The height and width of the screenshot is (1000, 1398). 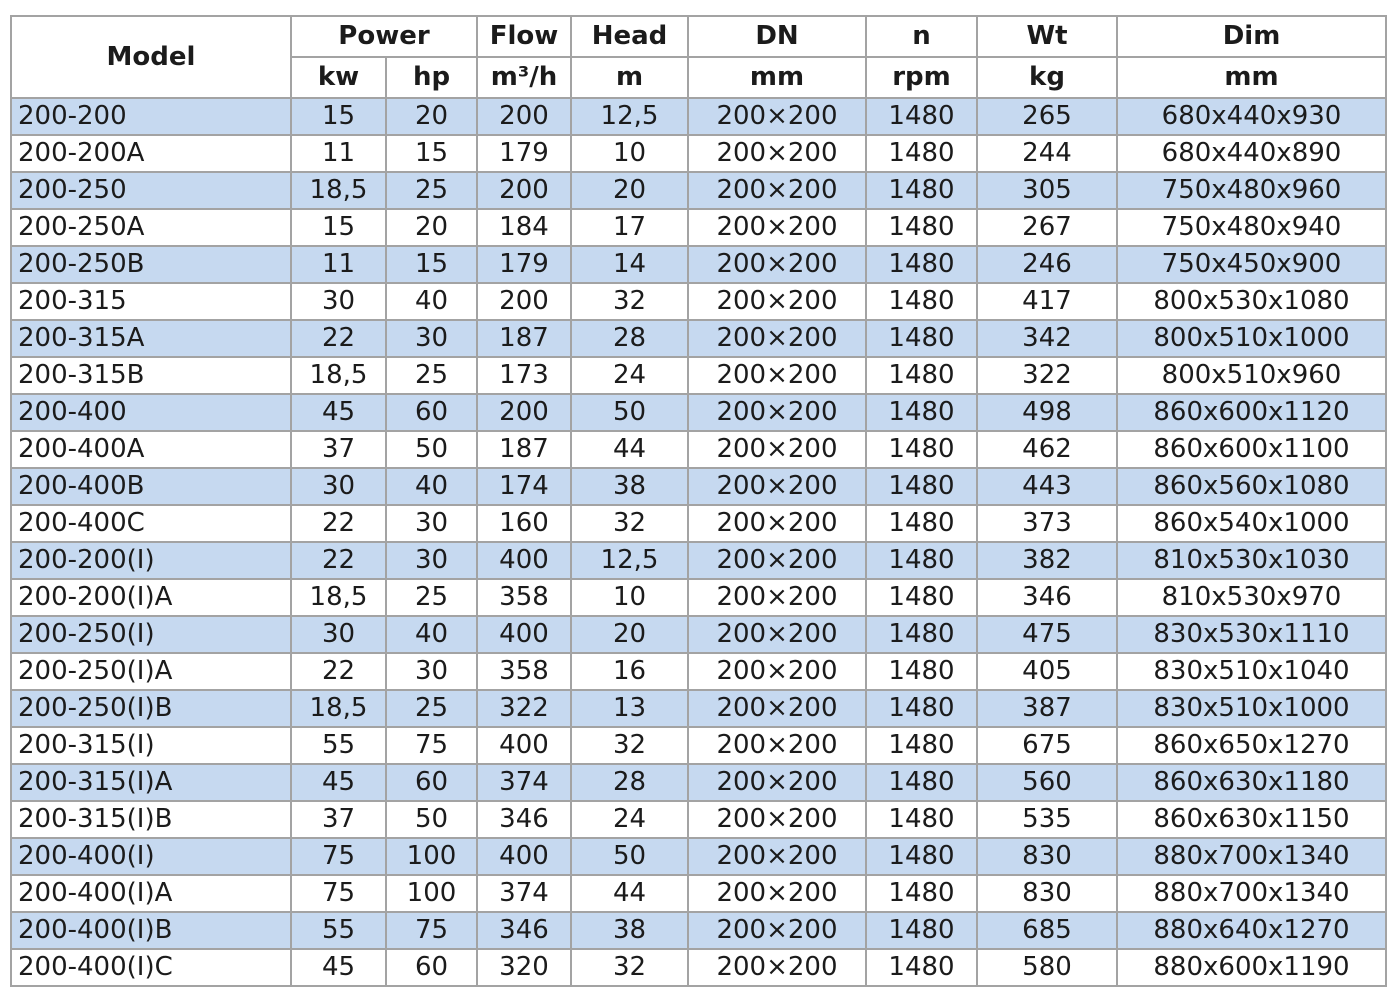 What do you see at coordinates (1047, 375) in the screenshot?
I see `cell-wt: 322` at bounding box center [1047, 375].